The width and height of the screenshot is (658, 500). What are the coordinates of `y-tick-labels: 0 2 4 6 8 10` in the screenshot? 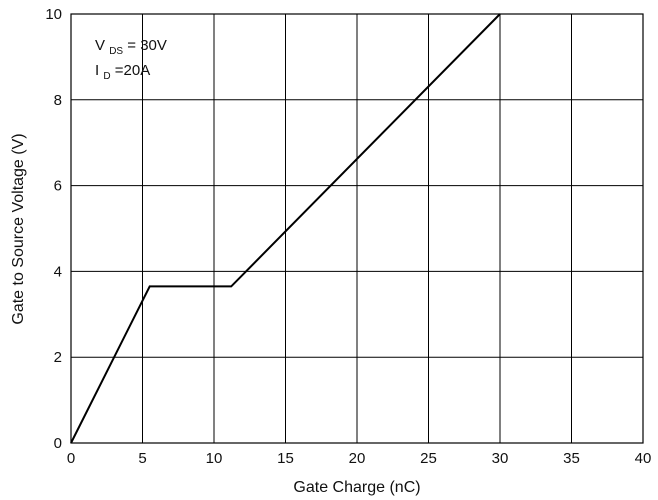 It's located at (53, 229).